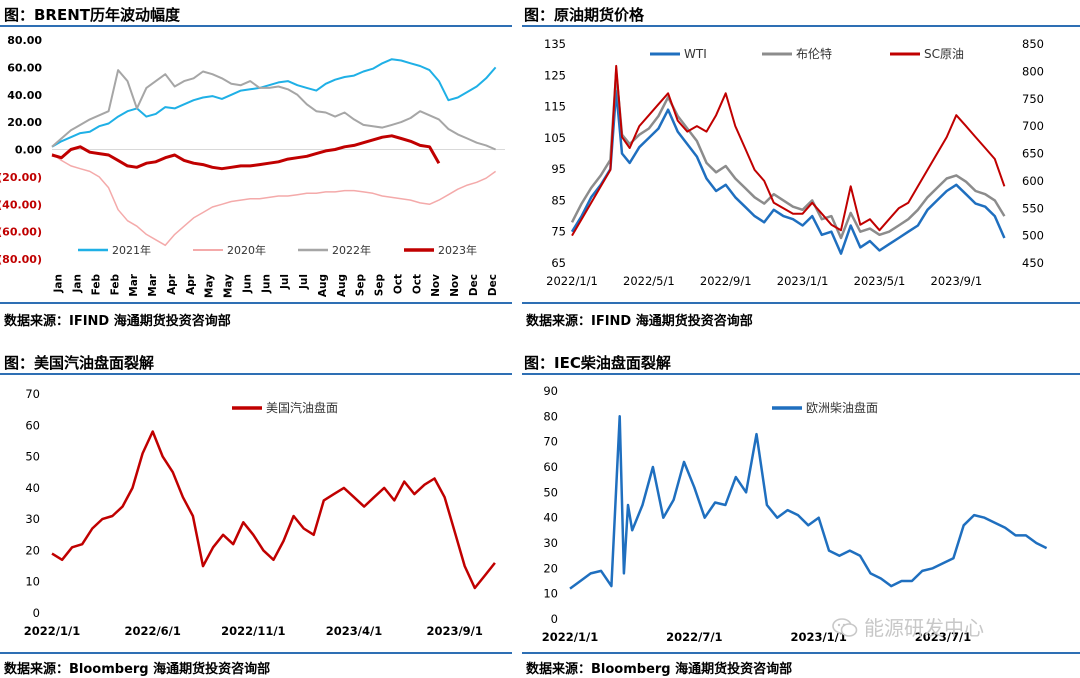 The image size is (1080, 678). Describe the element at coordinates (584, 15) in the screenshot. I see `chart-title-crude: 图：原油期货价格` at that location.